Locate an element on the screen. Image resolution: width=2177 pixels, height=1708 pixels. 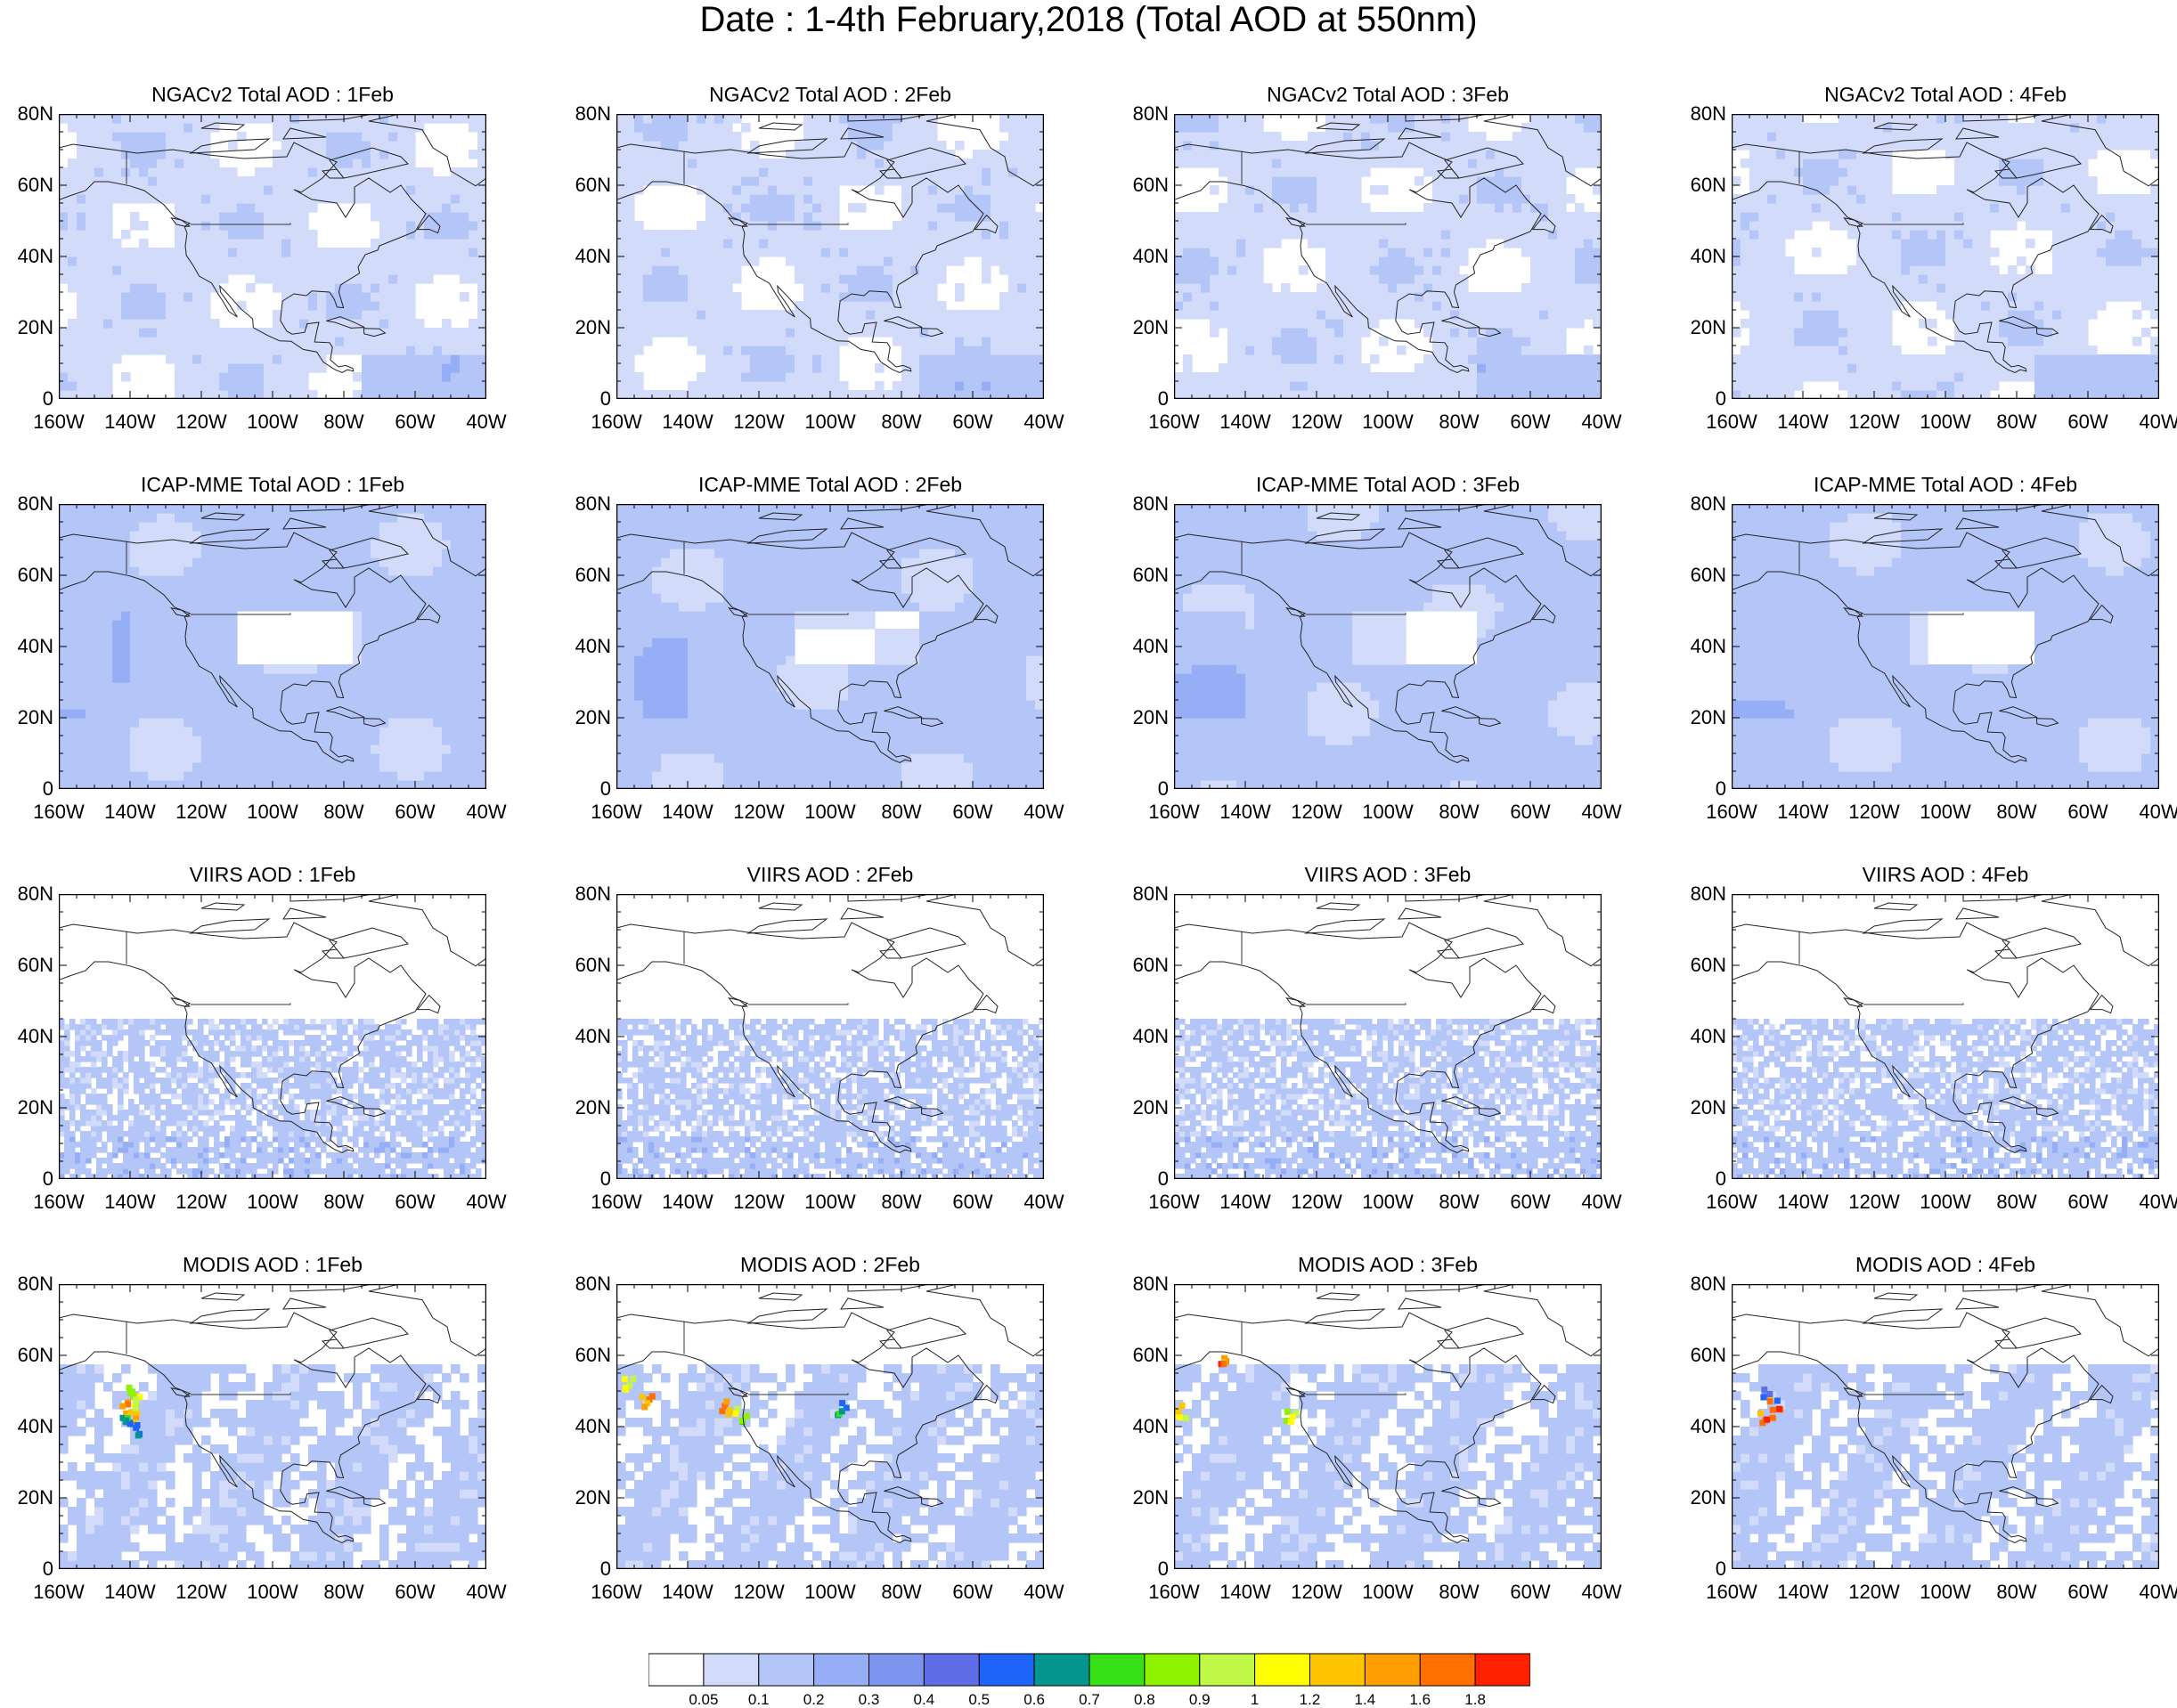
panel-title: MODIS AOD : 1Feb is located at coordinates (272, 1265).